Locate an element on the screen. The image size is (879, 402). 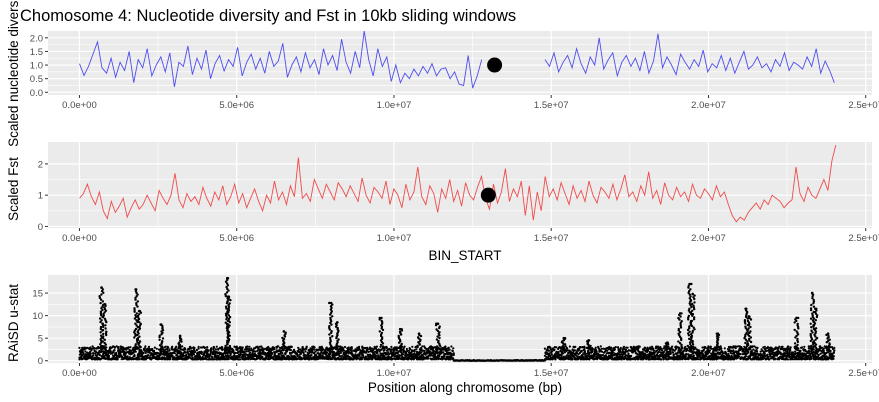
y-tick-label: 1.5 is located at coordinates (36, 52).